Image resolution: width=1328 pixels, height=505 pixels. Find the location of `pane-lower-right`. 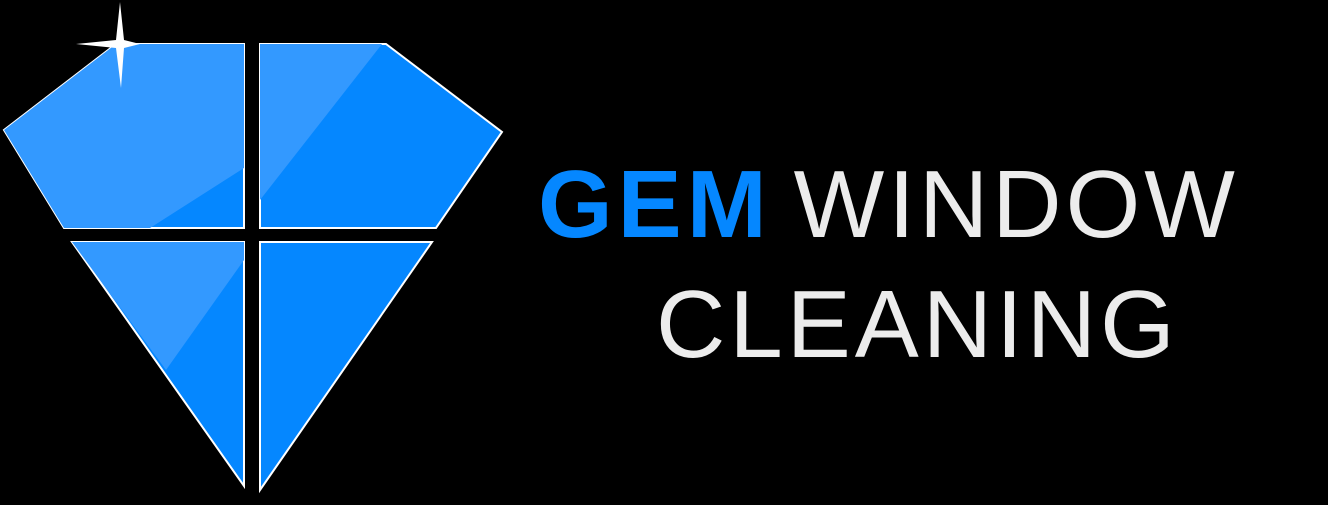

pane-lower-right is located at coordinates (346, 367).